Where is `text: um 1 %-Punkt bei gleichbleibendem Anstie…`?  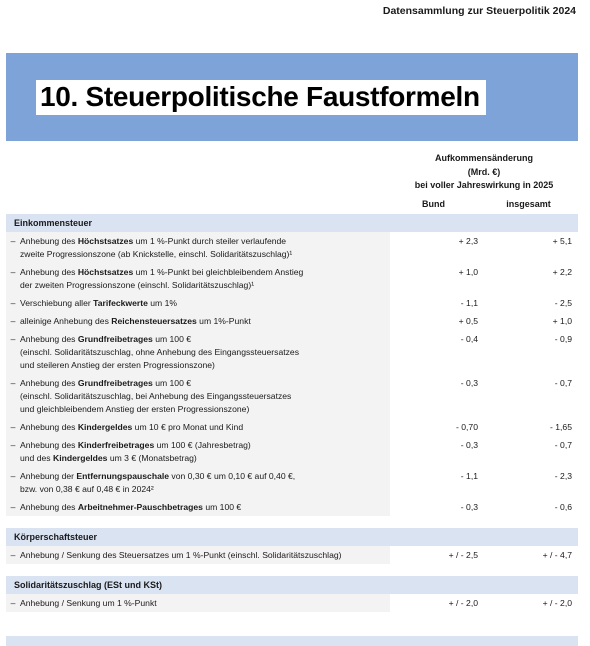
text: um 1 %-Punkt bei gleichbleibendem Anstie… is located at coordinates (218, 271).